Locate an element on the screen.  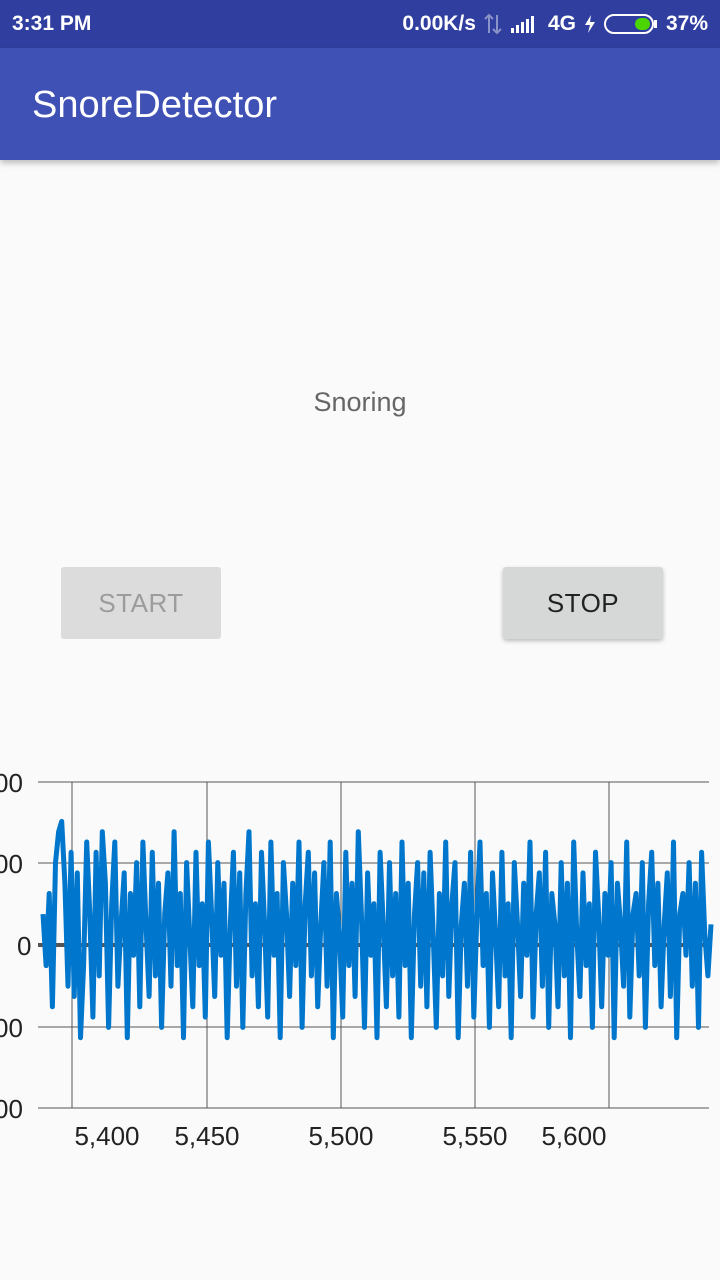
network-speed: 0.00K/s is located at coordinates (439, 23).